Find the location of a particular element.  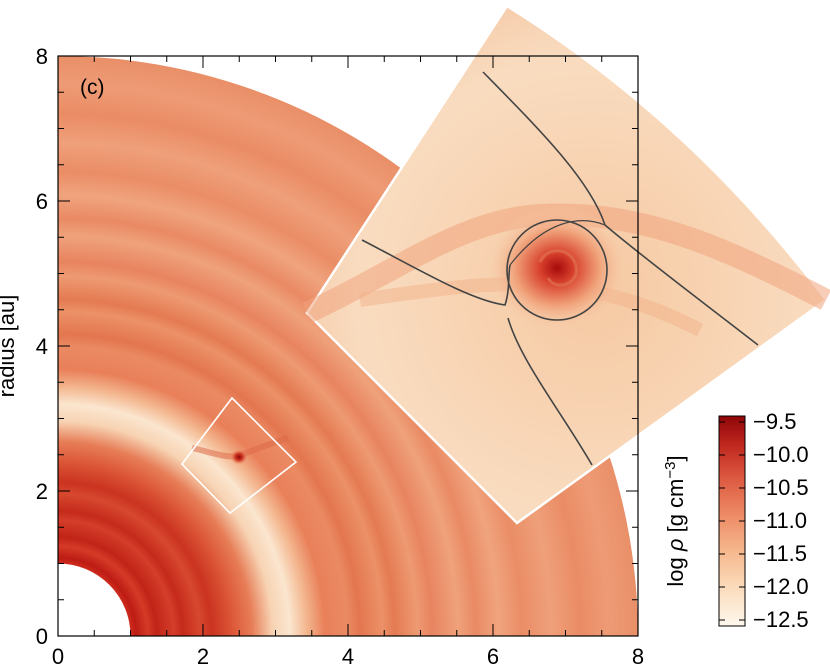

x-tick-label: 6 is located at coordinates (493, 656).